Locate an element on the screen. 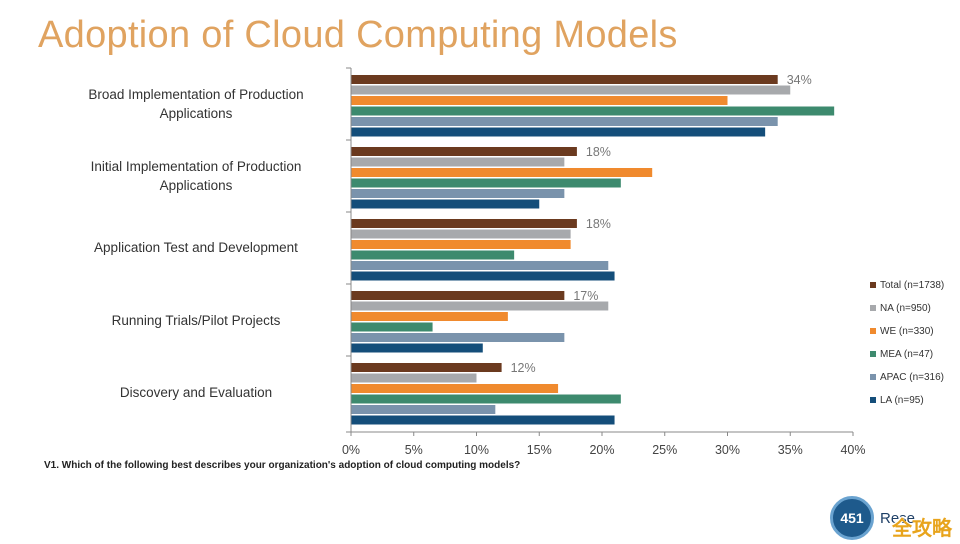 The height and width of the screenshot is (544, 960). total-value-label: 12% is located at coordinates (523, 368).